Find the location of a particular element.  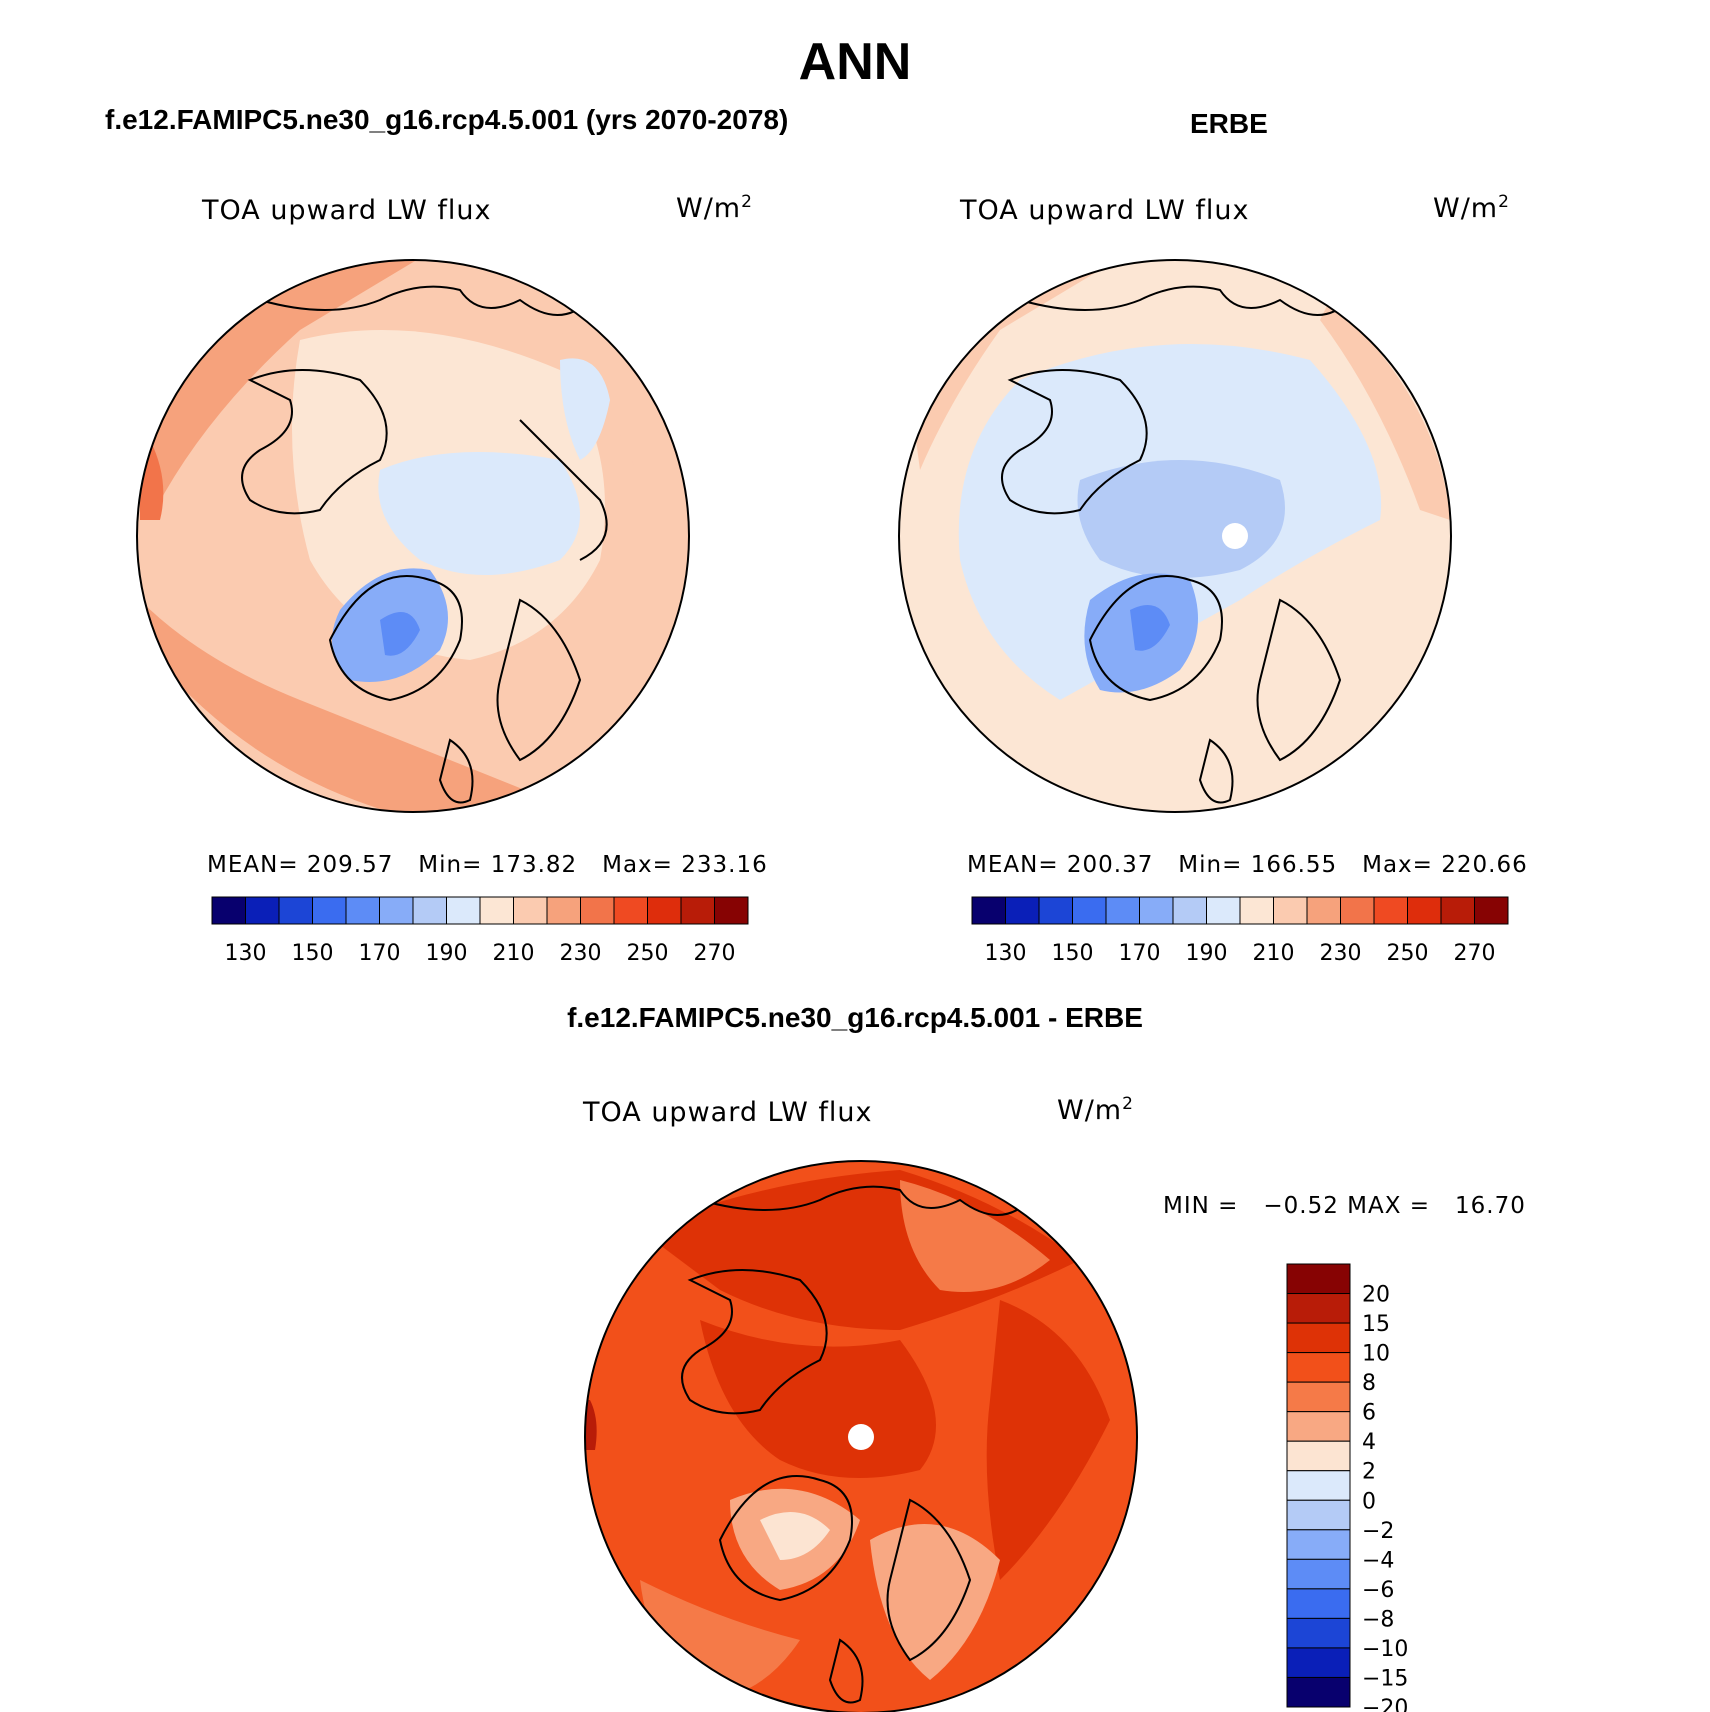

obs-units-label: W/m2 is located at coordinates (1471, 208).